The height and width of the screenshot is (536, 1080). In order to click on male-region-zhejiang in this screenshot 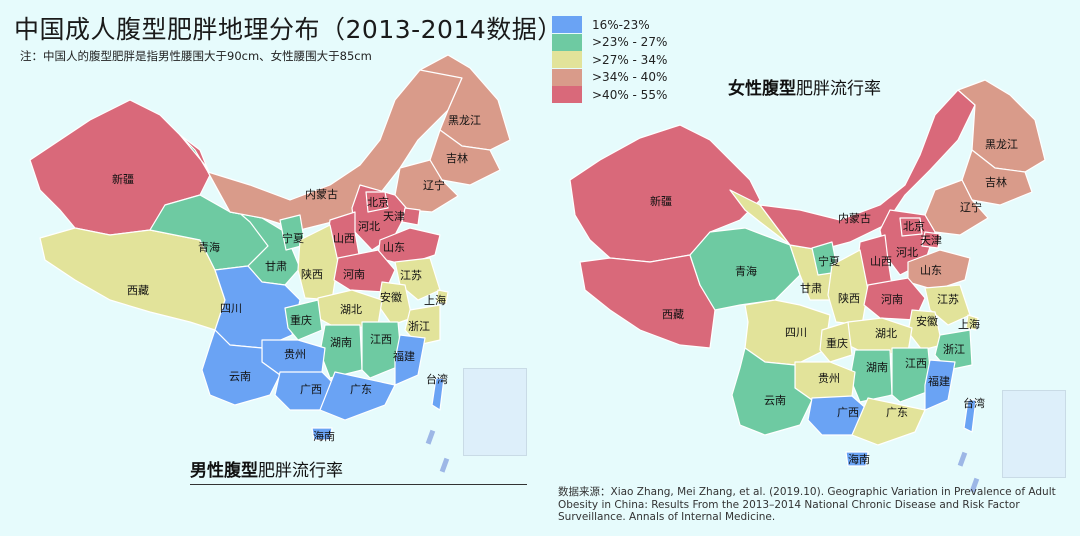, I will do `click(422, 325)`.